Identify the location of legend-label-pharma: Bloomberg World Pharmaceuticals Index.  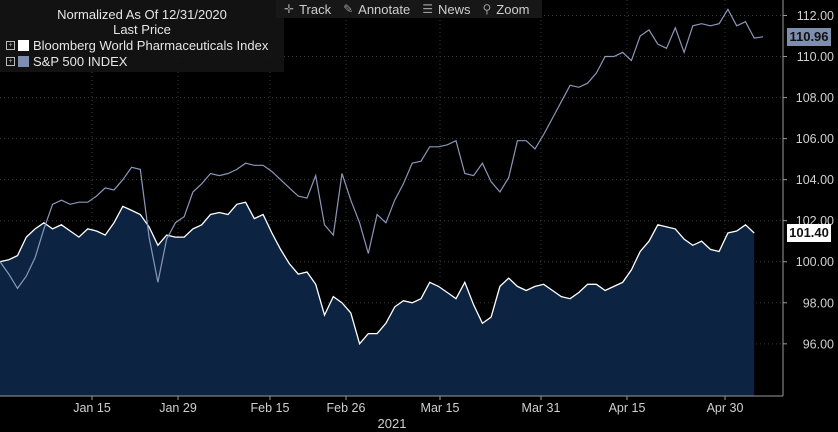
(151, 45).